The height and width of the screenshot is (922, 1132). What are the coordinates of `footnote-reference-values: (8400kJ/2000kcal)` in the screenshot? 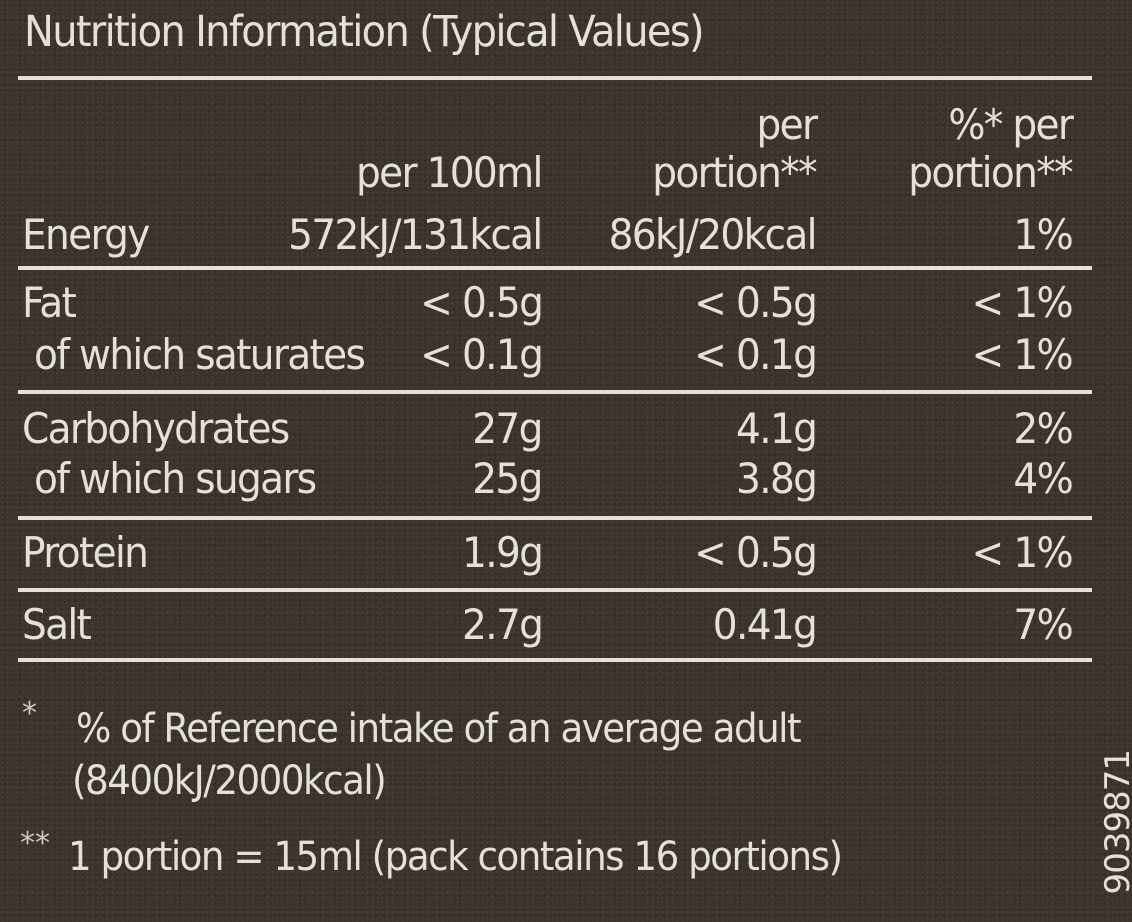 It's located at (229, 781).